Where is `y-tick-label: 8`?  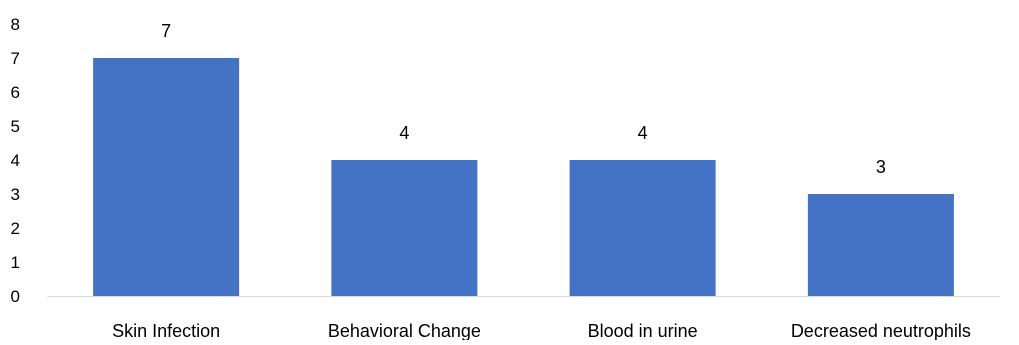
y-tick-label: 8 is located at coordinates (15, 24).